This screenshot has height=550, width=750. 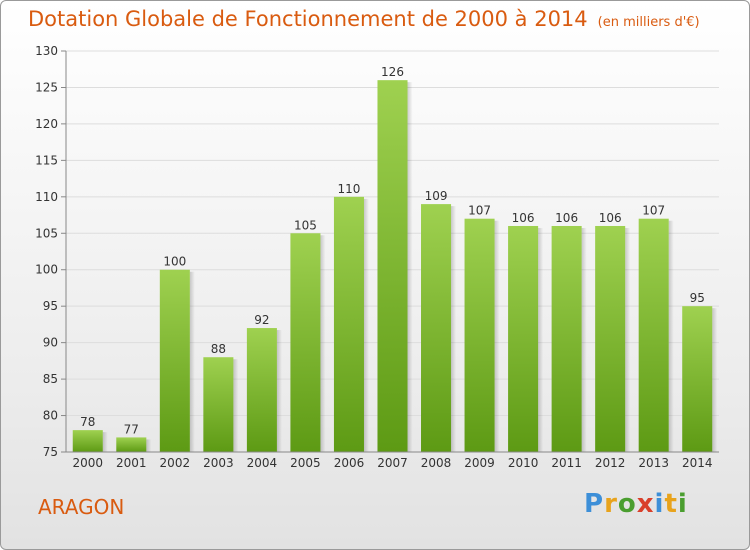 What do you see at coordinates (671, 504) in the screenshot?
I see `logo-letter: t` at bounding box center [671, 504].